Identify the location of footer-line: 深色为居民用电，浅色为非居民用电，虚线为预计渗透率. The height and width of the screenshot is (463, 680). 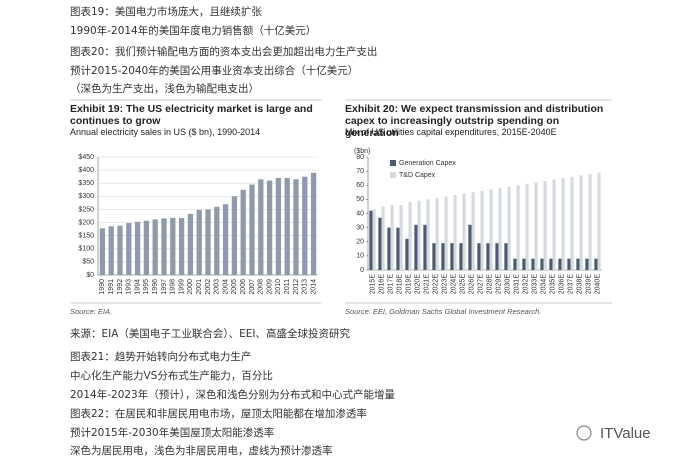
(201, 451).